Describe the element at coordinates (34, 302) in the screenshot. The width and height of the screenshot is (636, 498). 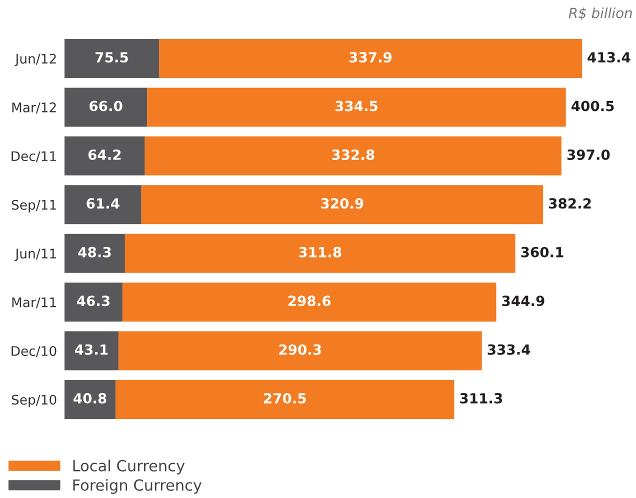
I see `y-tick-label: Mar/11` at that location.